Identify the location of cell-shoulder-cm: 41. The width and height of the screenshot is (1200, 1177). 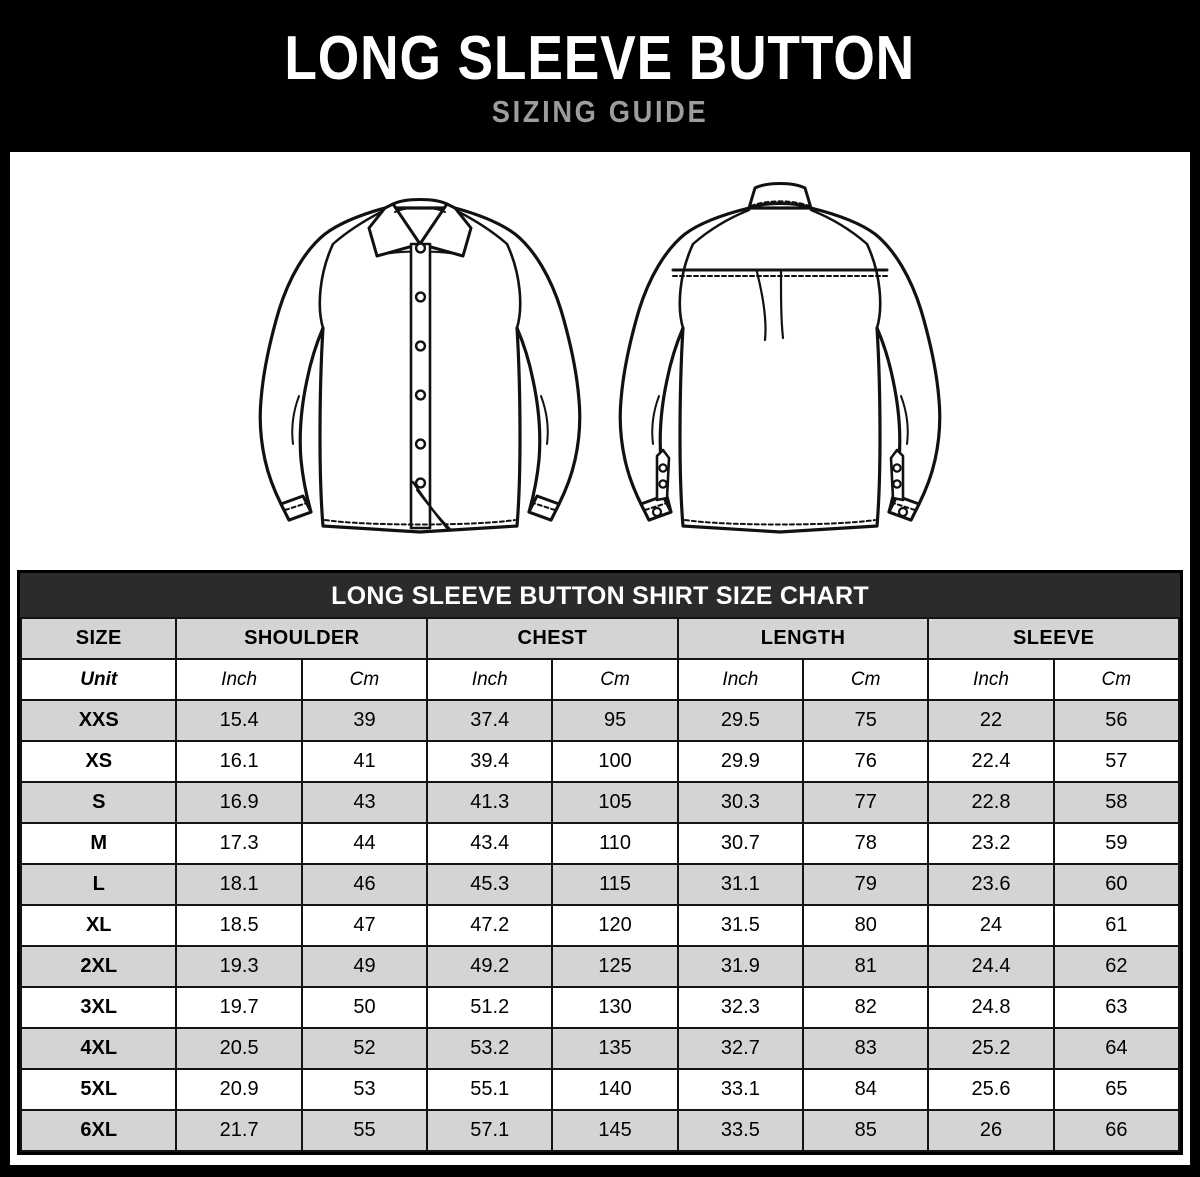
(364, 761).